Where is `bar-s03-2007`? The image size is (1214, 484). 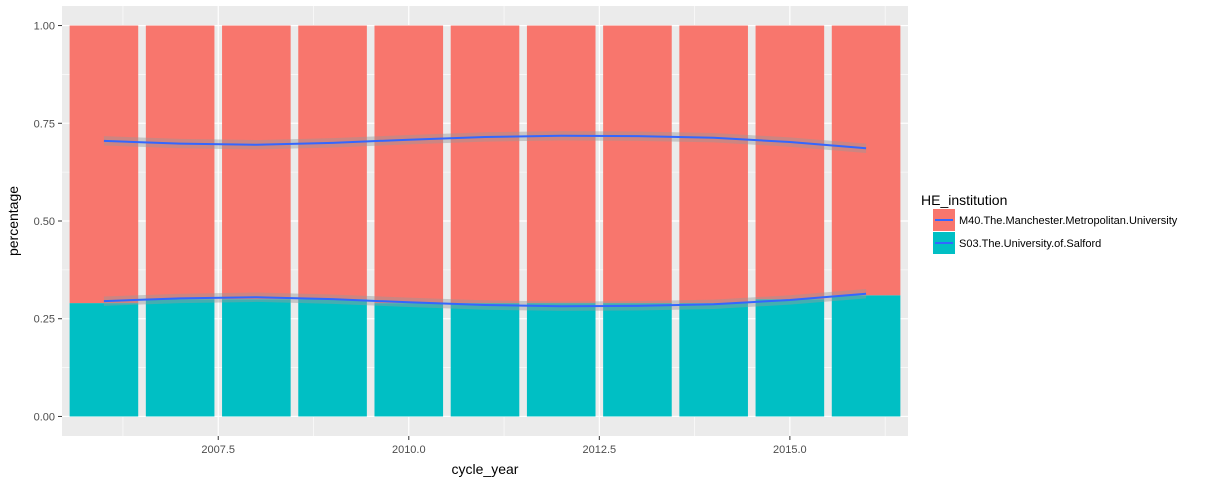
bar-s03-2007 is located at coordinates (180, 358).